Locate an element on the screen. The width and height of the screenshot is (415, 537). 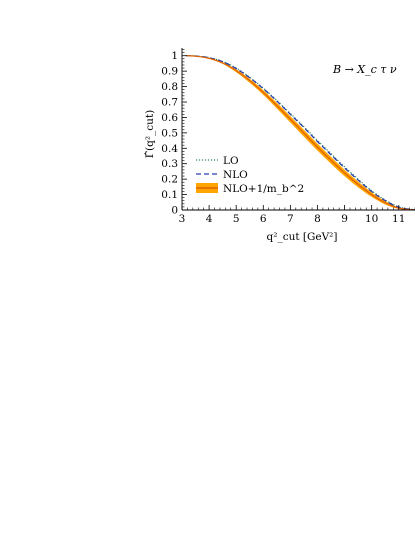
x-tick-label: 8 is located at coordinates (317, 219).